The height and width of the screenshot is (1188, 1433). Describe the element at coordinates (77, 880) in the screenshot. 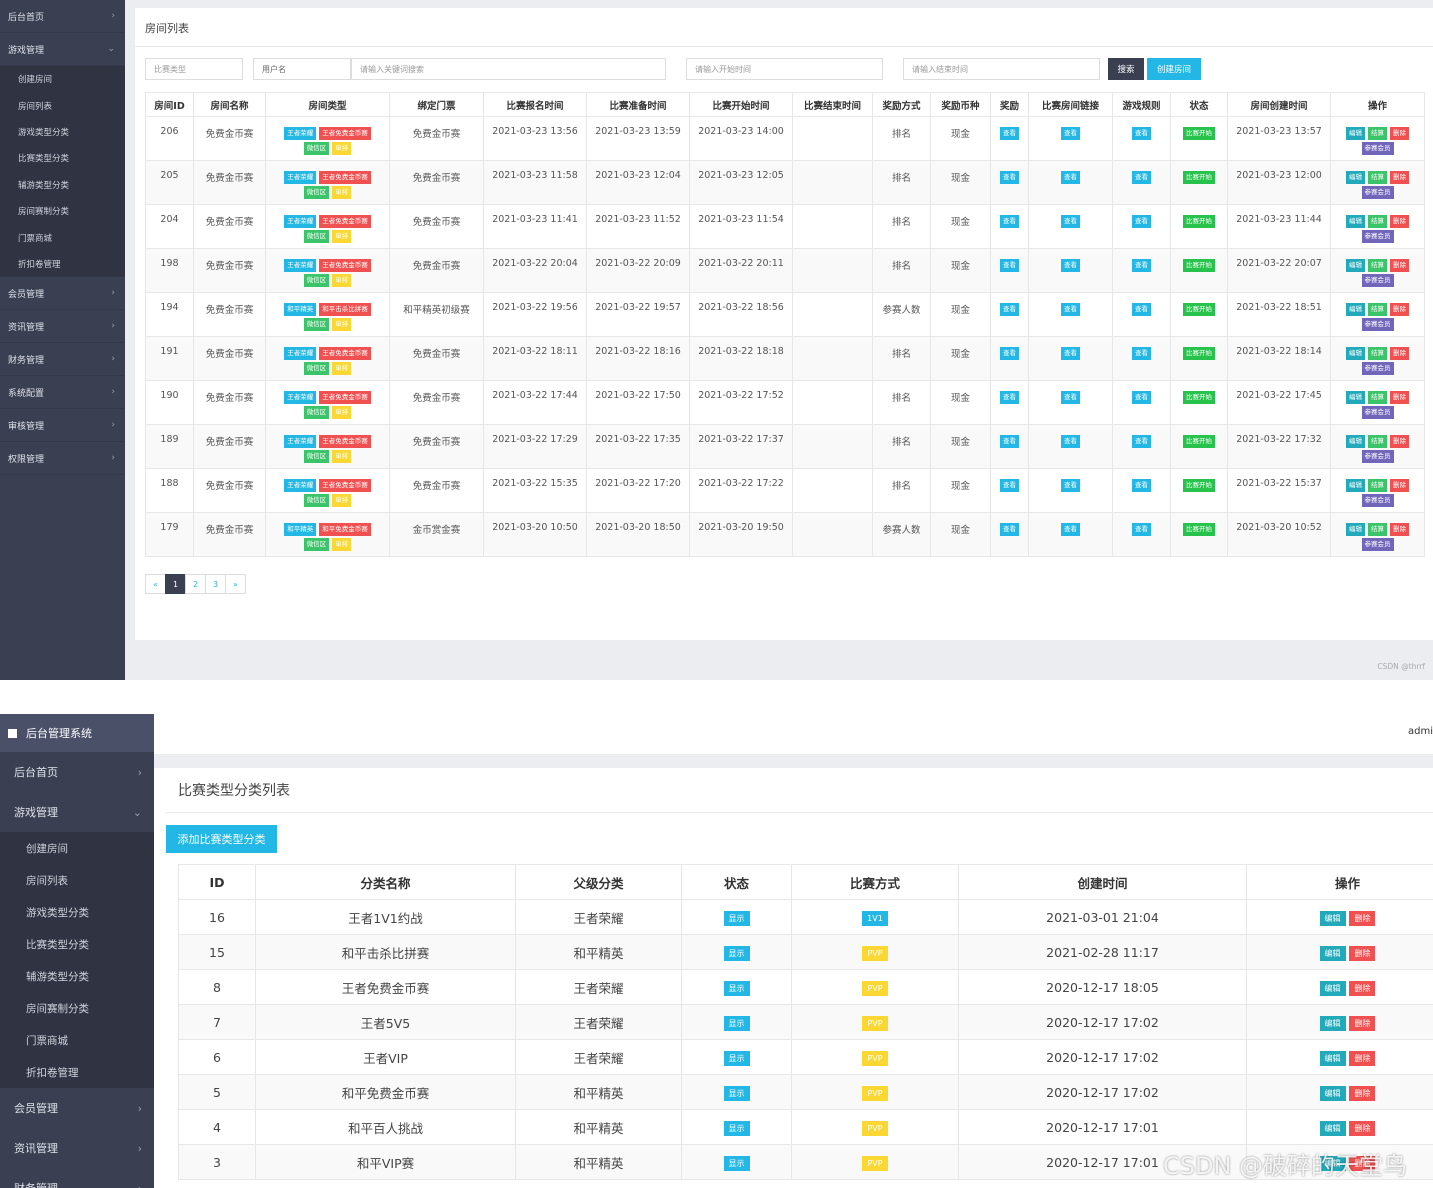

I see `sidebar-item: 房间列表` at that location.